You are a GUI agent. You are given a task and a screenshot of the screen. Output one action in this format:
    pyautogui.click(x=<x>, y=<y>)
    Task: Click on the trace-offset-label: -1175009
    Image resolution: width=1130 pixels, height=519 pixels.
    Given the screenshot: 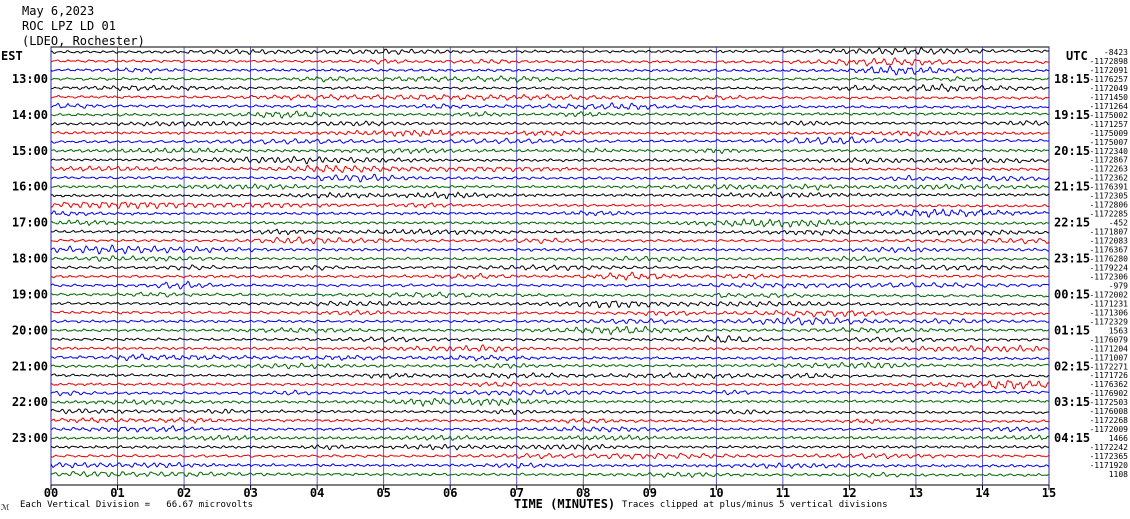 What is the action you would take?
    pyautogui.click(x=1108, y=133)
    